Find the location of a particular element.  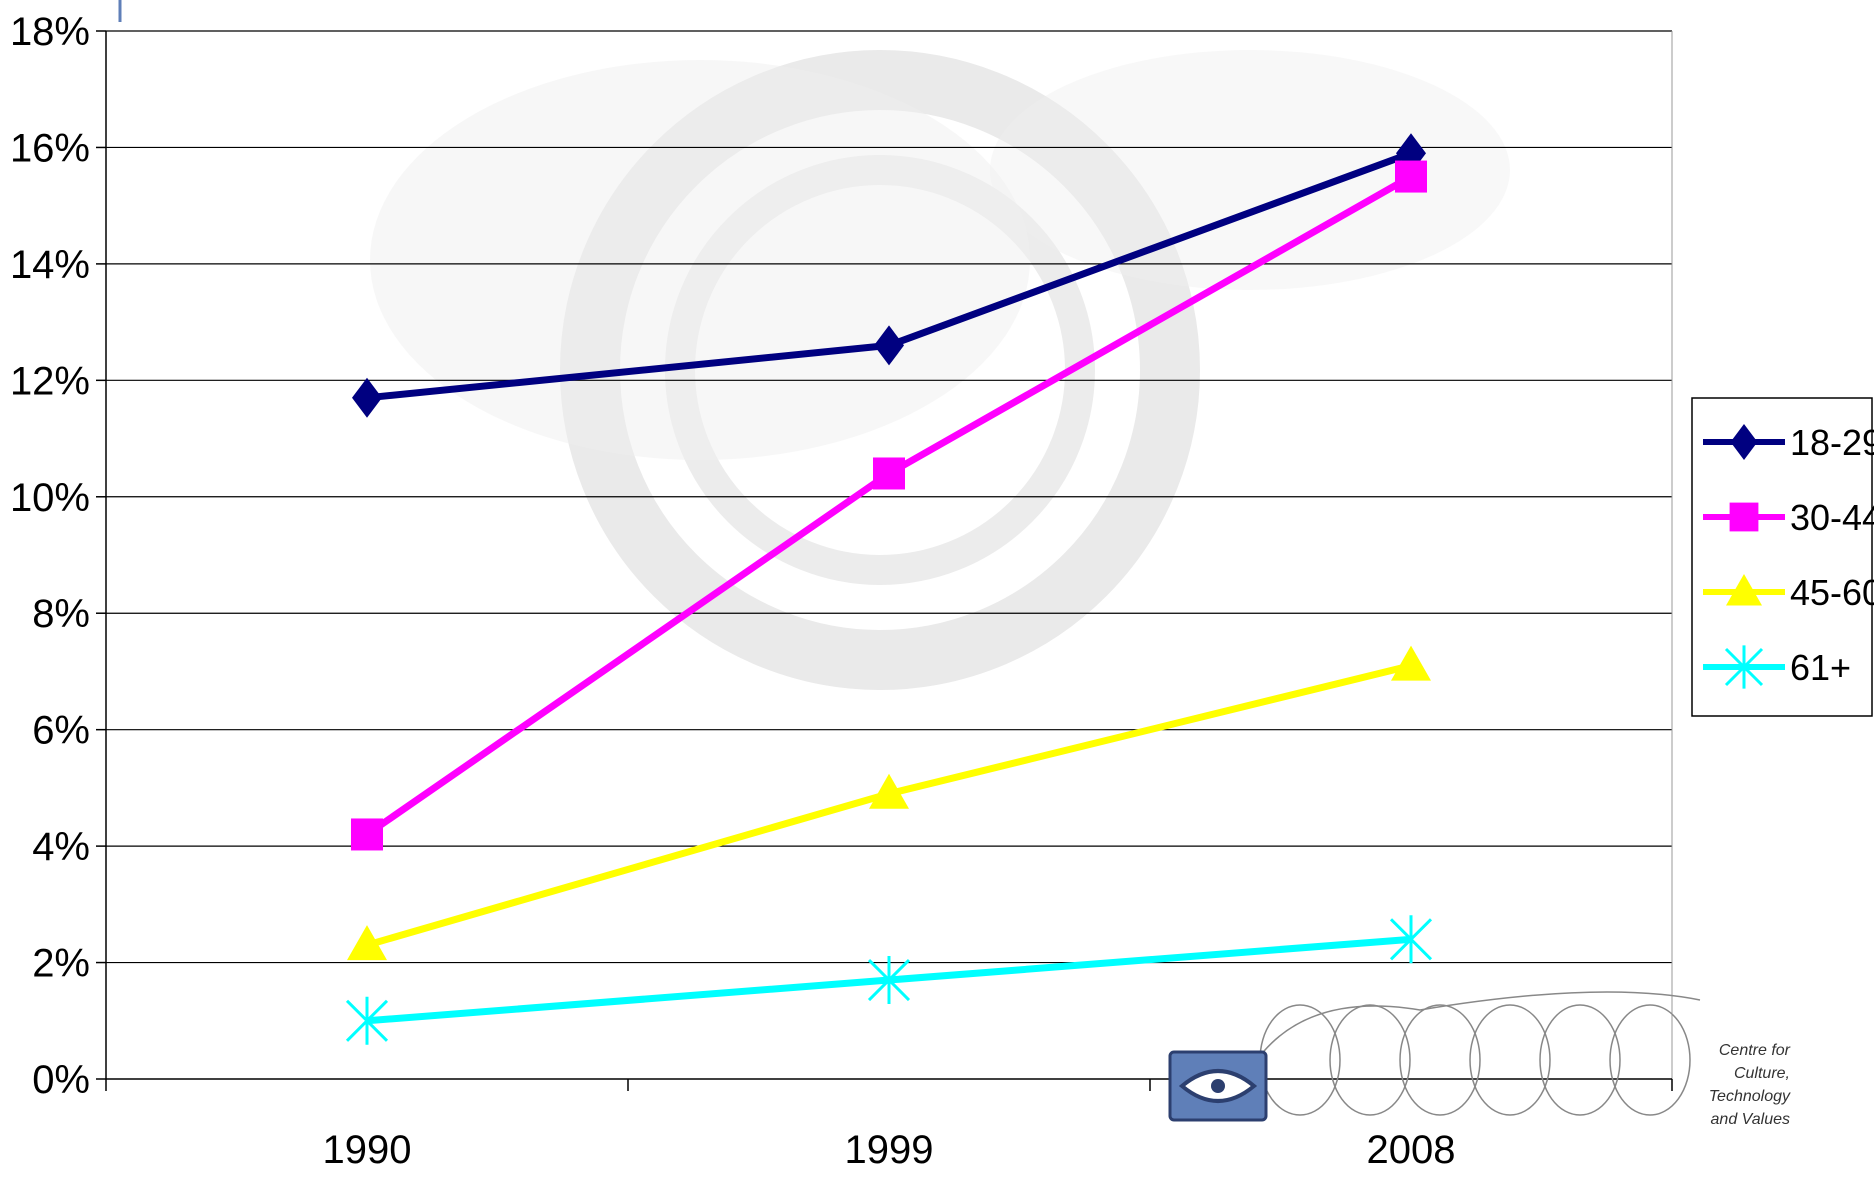

spiral-logo-graphic is located at coordinates (1475, 1053).